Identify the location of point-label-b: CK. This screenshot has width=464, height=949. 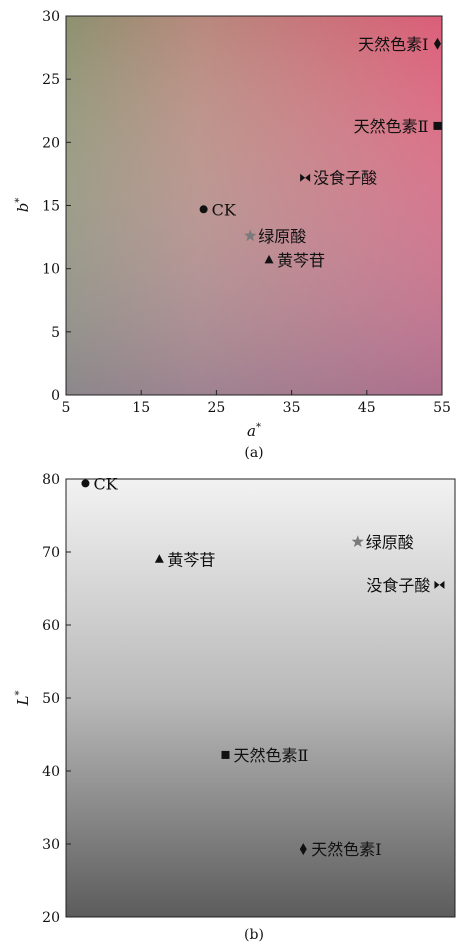
(105, 483).